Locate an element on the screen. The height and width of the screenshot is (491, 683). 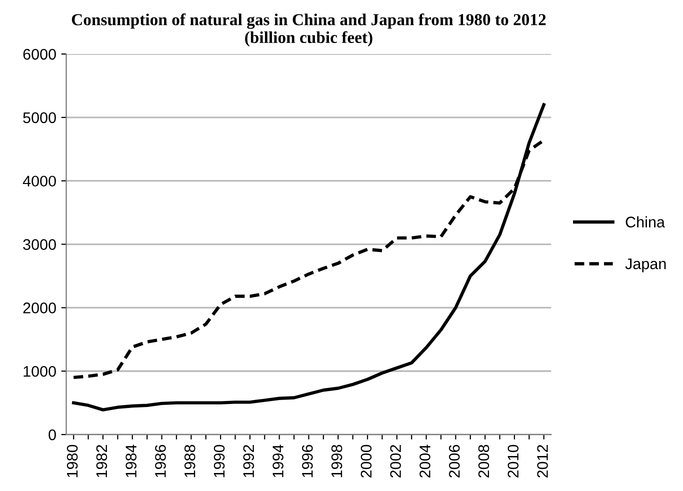
x-tick-label: 2004 is located at coordinates (425, 461).